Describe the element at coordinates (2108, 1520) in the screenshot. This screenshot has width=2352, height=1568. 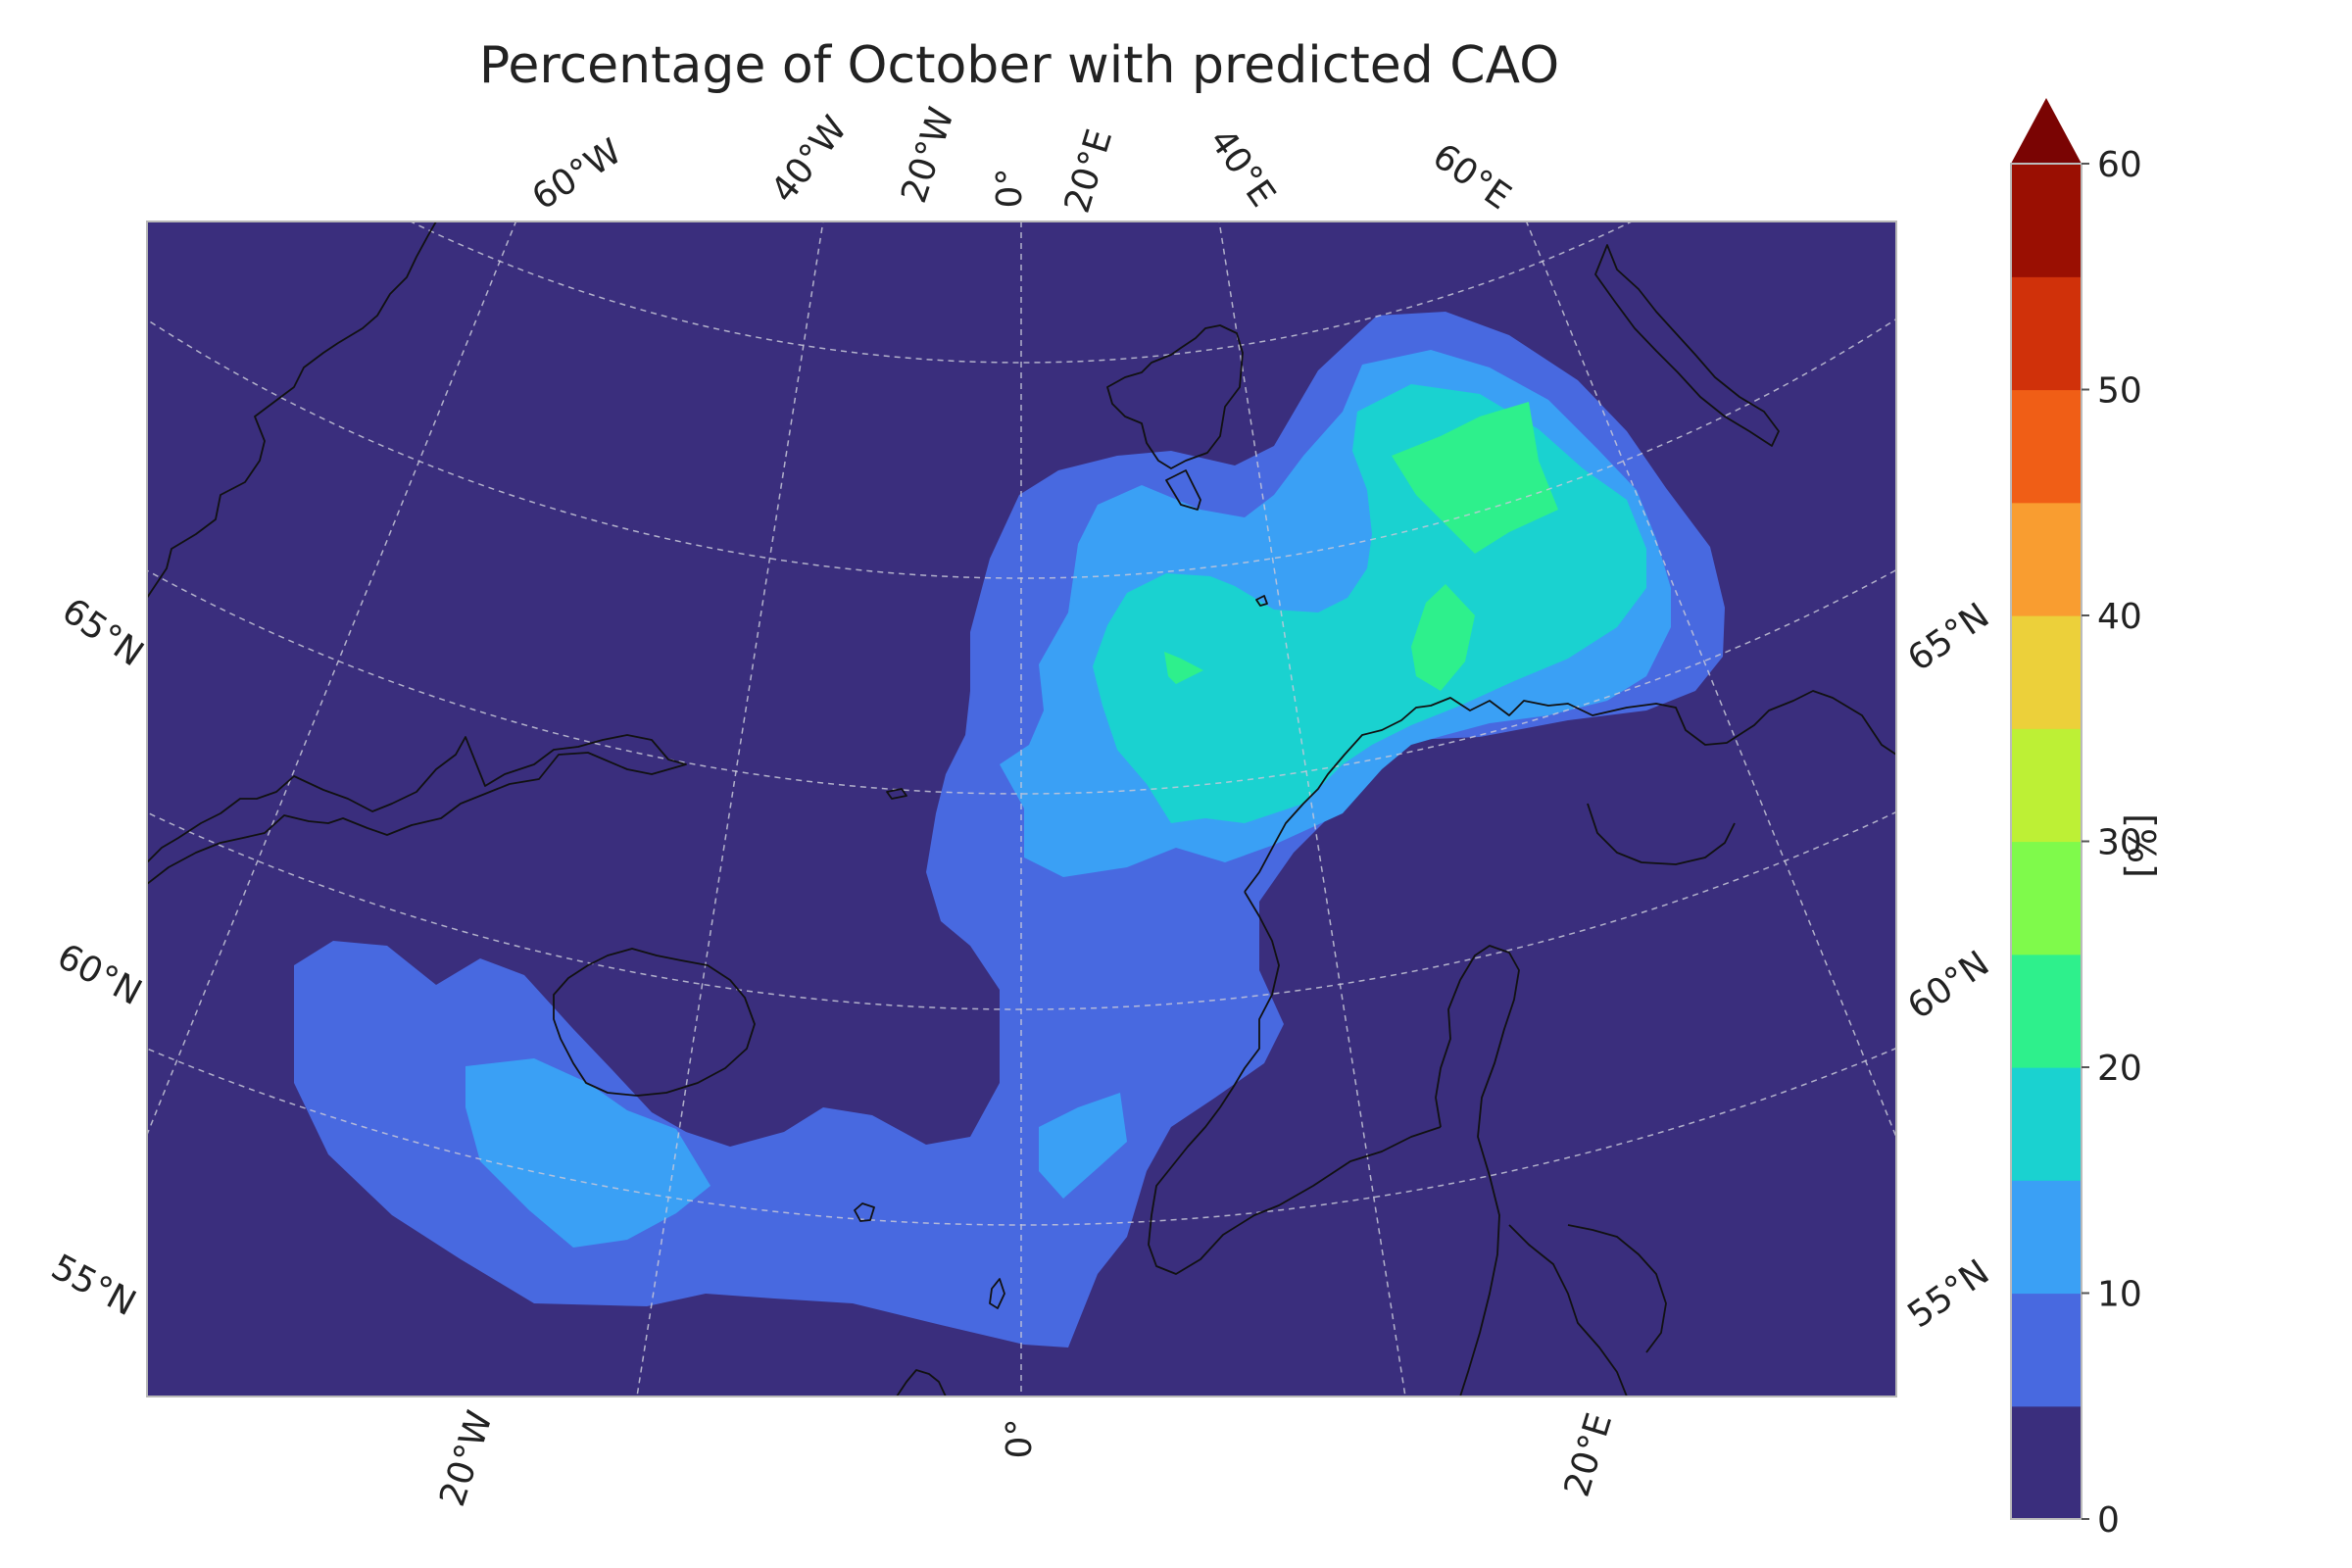
I see `colorbar-tick-label: 0` at that location.